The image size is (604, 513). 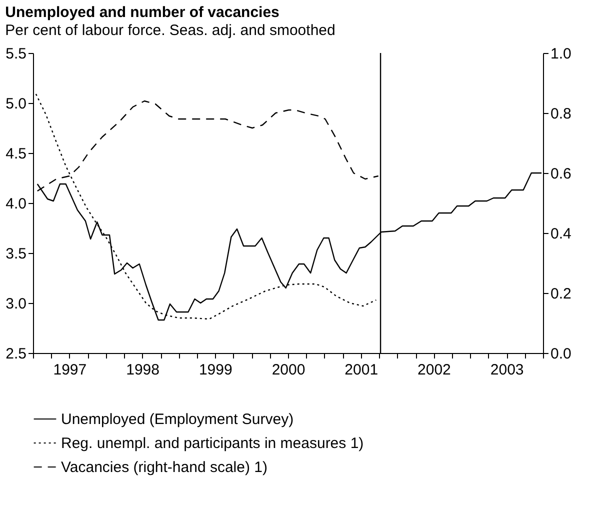 I want to click on x-tick-label: 2000, so click(x=289, y=370).